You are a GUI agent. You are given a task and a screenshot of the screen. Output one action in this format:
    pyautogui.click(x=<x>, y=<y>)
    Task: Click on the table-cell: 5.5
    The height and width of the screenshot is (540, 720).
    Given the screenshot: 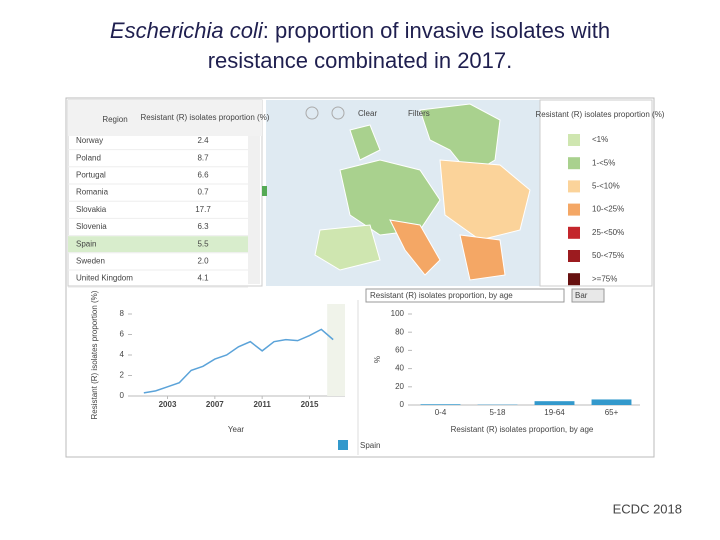 What is the action you would take?
    pyautogui.click(x=203, y=243)
    